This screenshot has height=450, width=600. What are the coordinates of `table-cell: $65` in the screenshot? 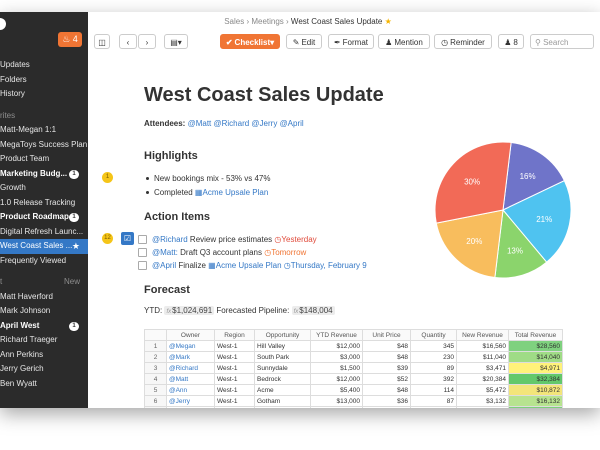 It's located at (386, 407).